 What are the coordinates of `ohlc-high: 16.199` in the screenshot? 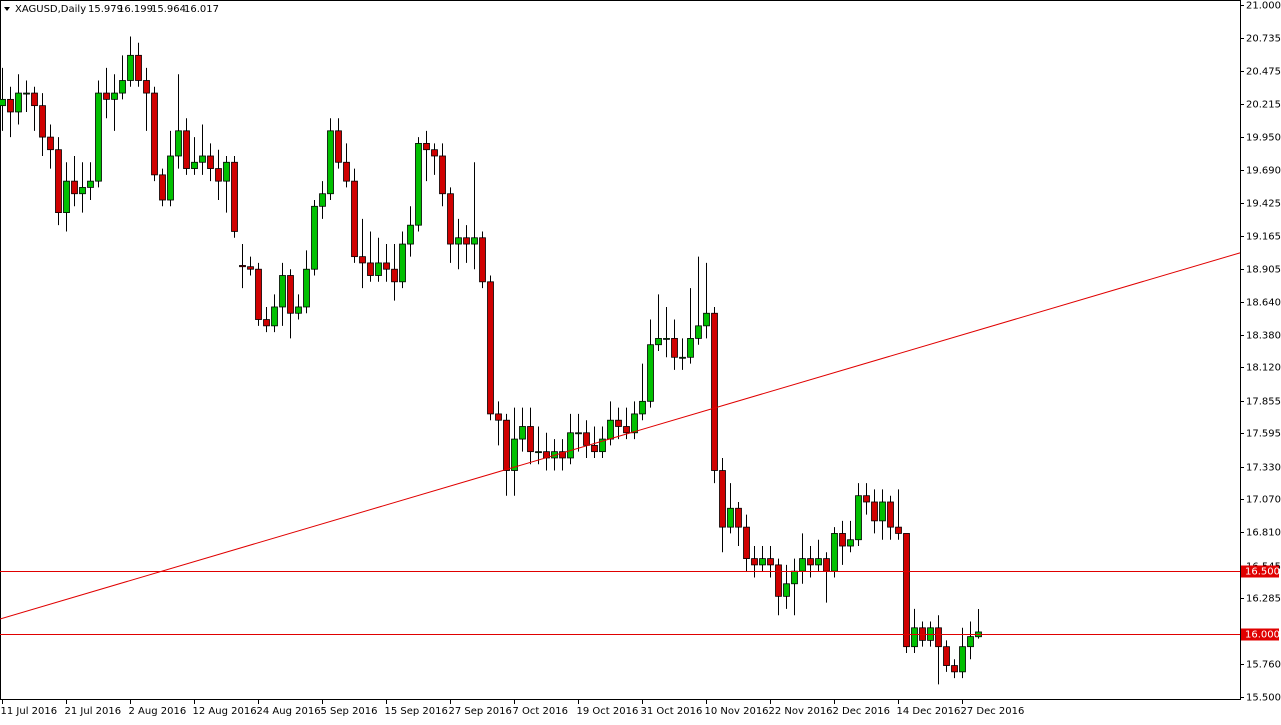 It's located at (135, 9).